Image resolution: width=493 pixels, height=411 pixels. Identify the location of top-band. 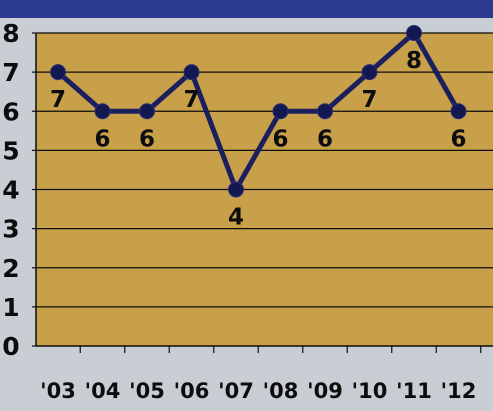
(246, 9).